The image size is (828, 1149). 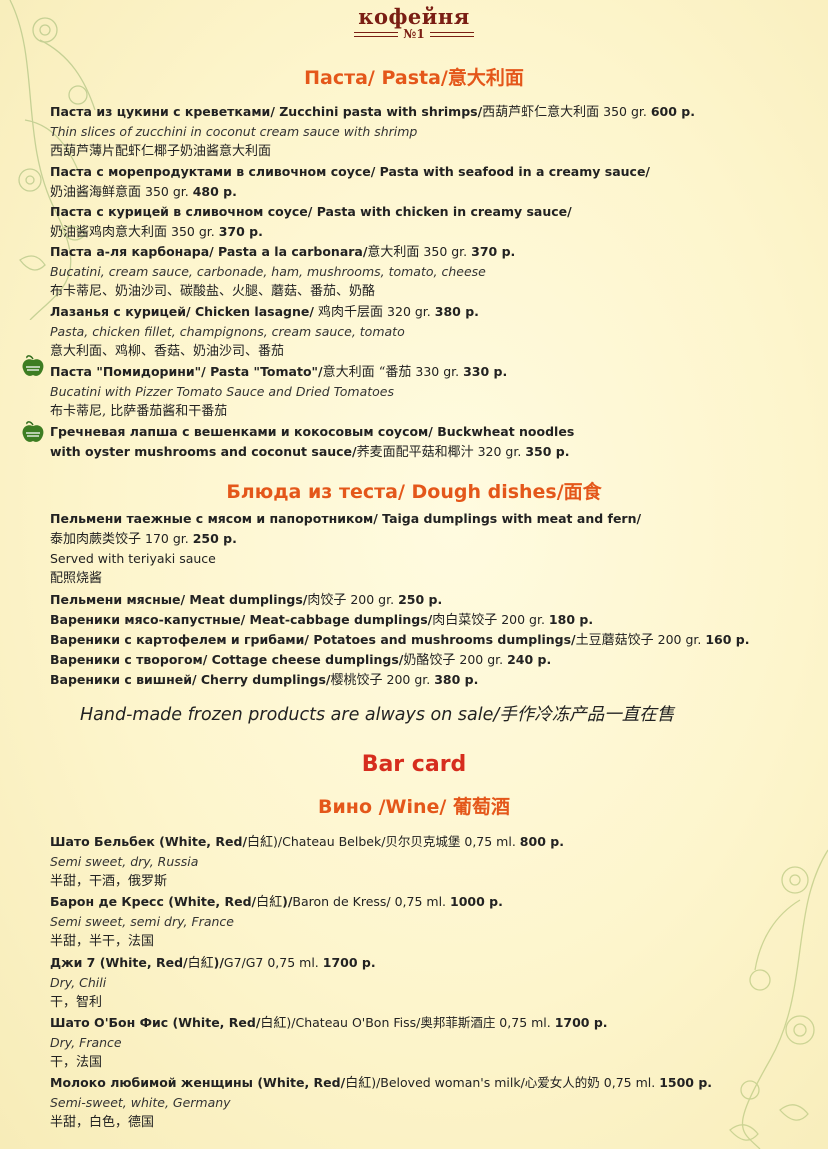 What do you see at coordinates (124, 861) in the screenshot?
I see `wine-item-desc: Semi sweet, dry, Russia` at bounding box center [124, 861].